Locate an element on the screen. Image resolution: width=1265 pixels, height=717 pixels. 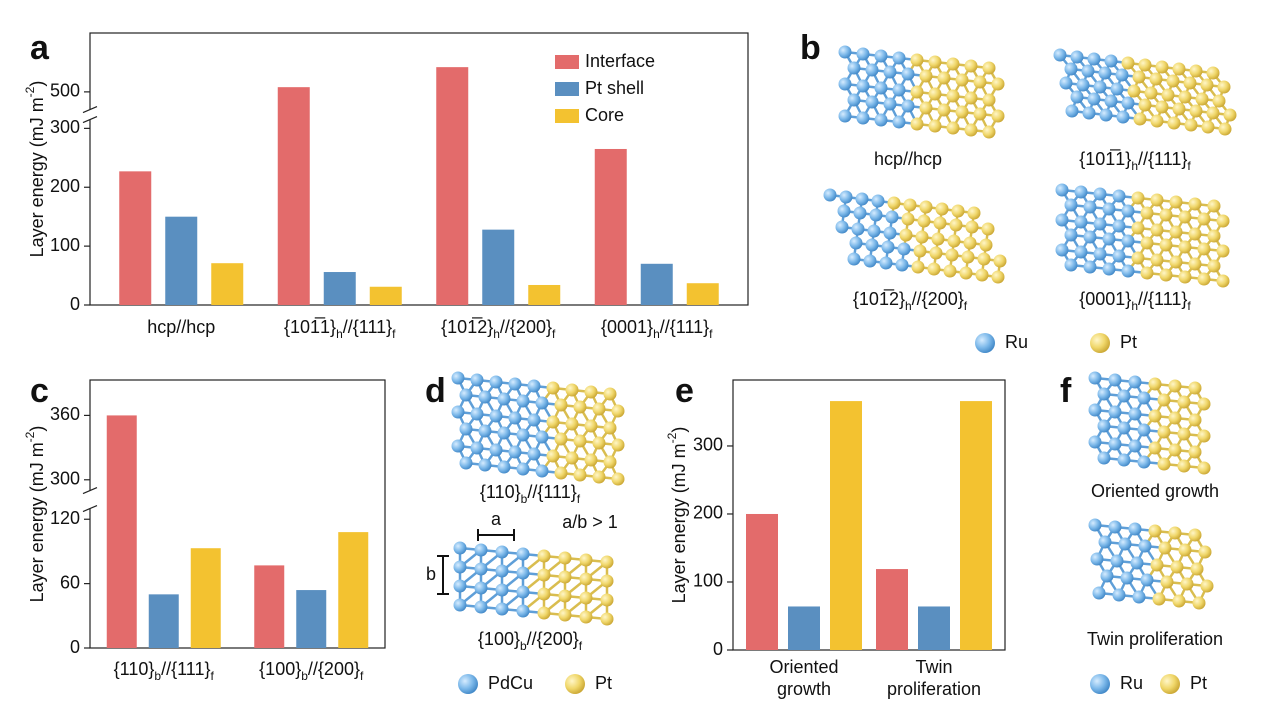
x-tick-label: Oriented growth is located at coordinates (804, 678).